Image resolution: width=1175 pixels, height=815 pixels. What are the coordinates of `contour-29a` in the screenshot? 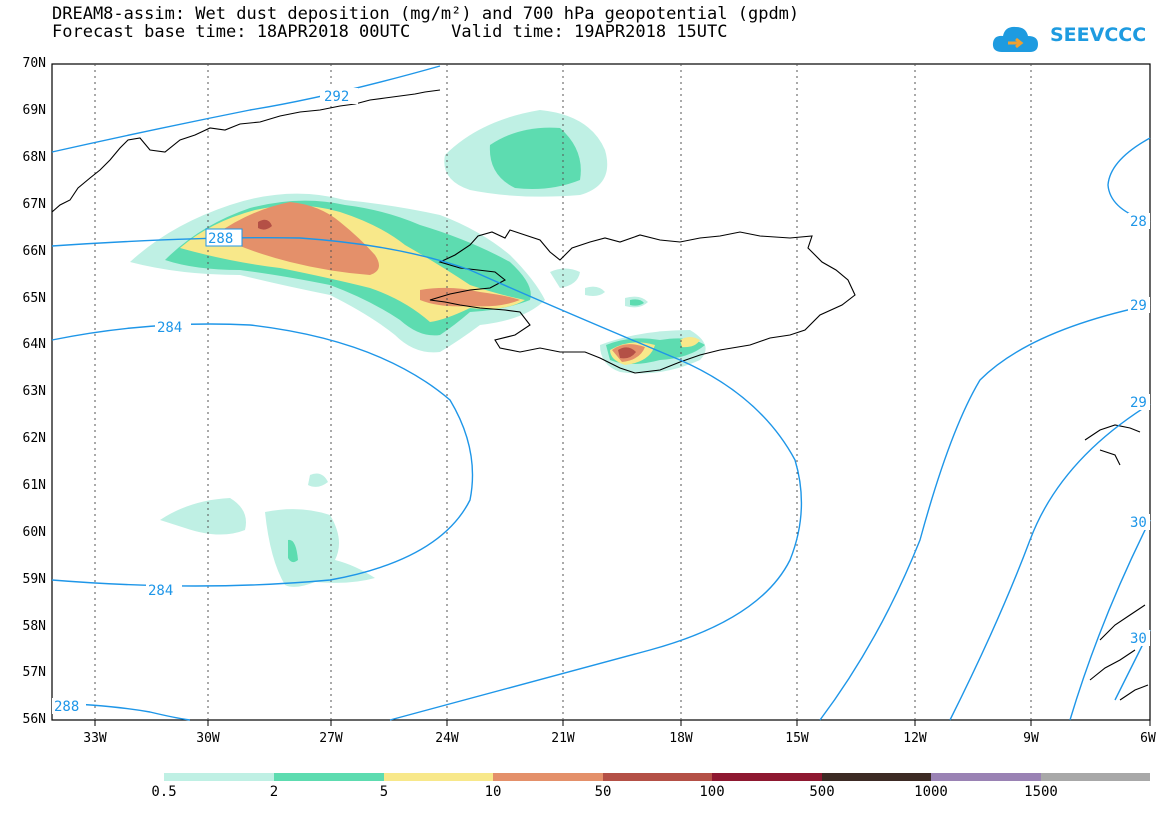 It's located at (985, 512).